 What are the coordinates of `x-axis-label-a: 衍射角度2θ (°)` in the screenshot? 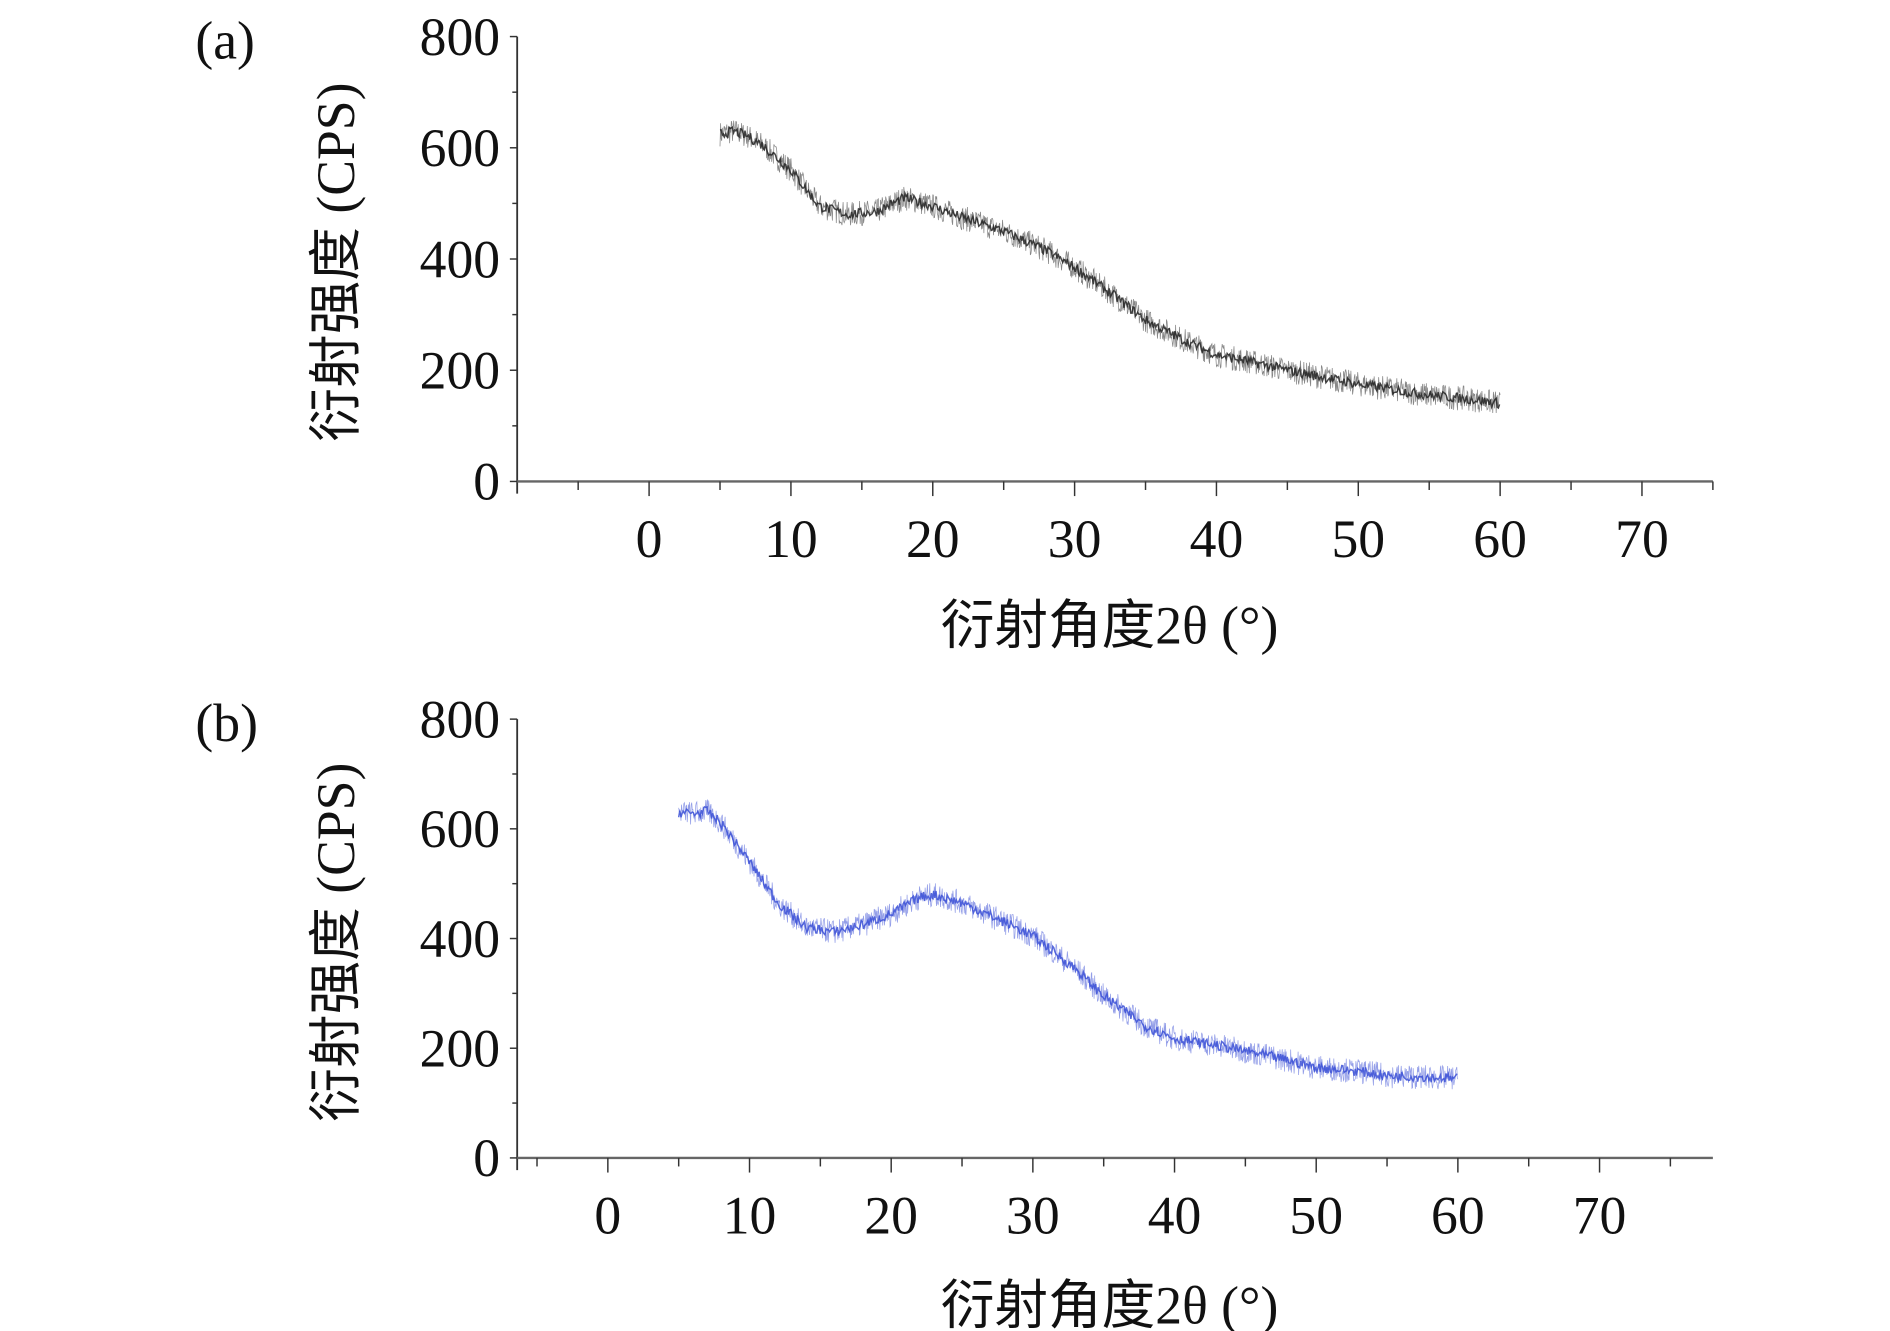 It's located at (1110, 626).